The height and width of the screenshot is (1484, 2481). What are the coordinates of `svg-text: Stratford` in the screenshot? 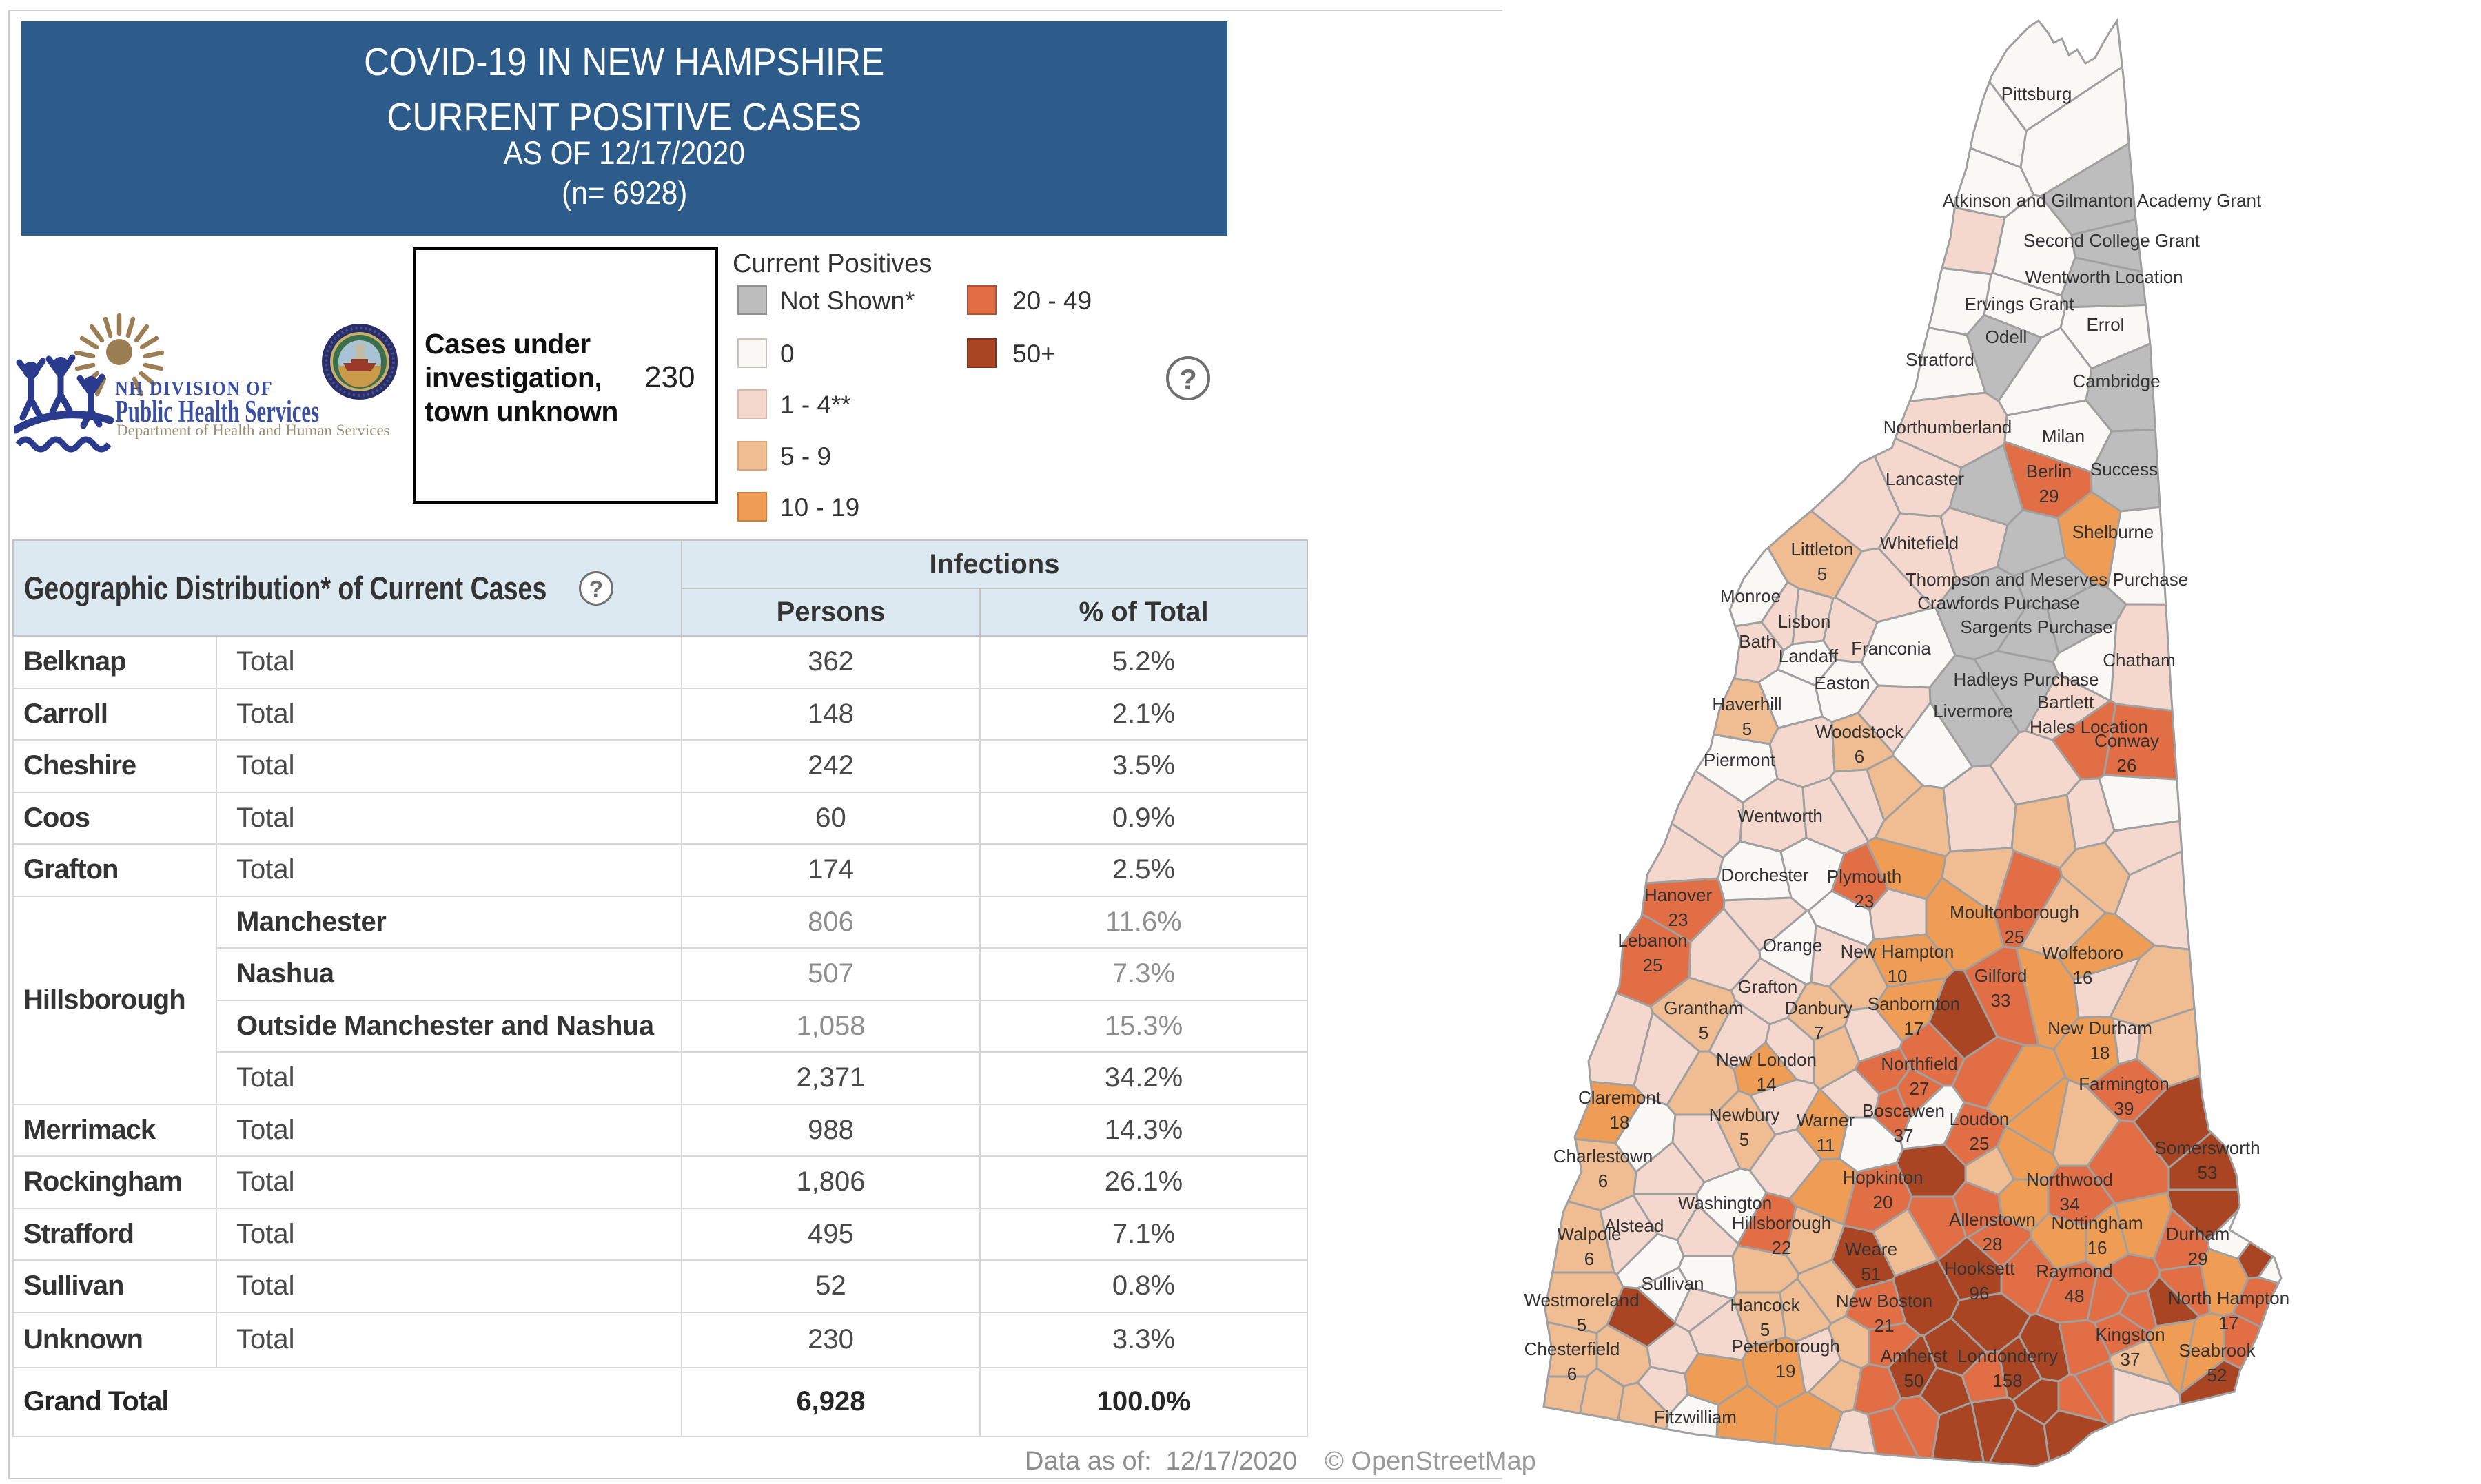 It's located at (1940, 359).